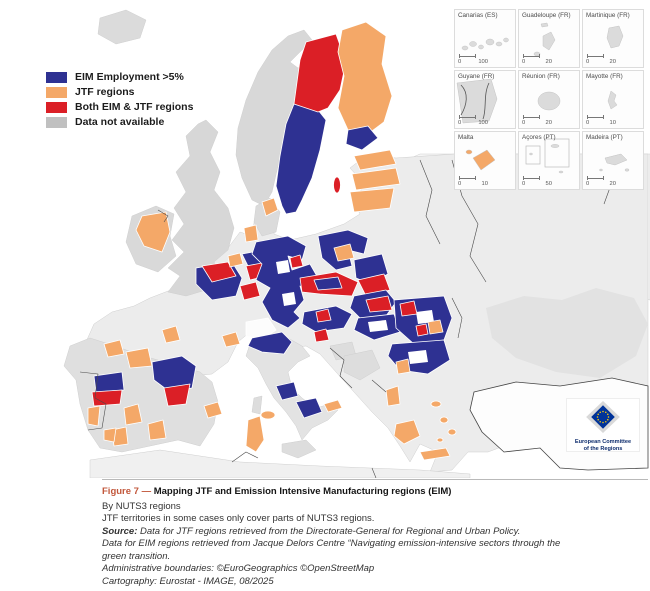  Describe the element at coordinates (287, 391) in the screenshot. I see `region-italy-center-blue` at that location.